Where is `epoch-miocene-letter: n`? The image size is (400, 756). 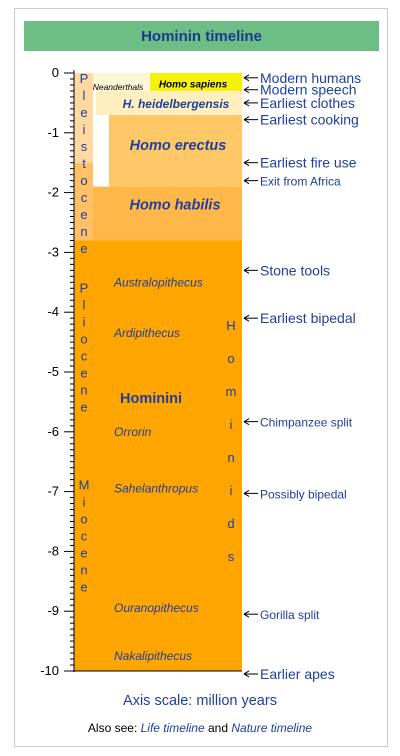
epoch-miocene-letter: n is located at coordinates (83, 570).